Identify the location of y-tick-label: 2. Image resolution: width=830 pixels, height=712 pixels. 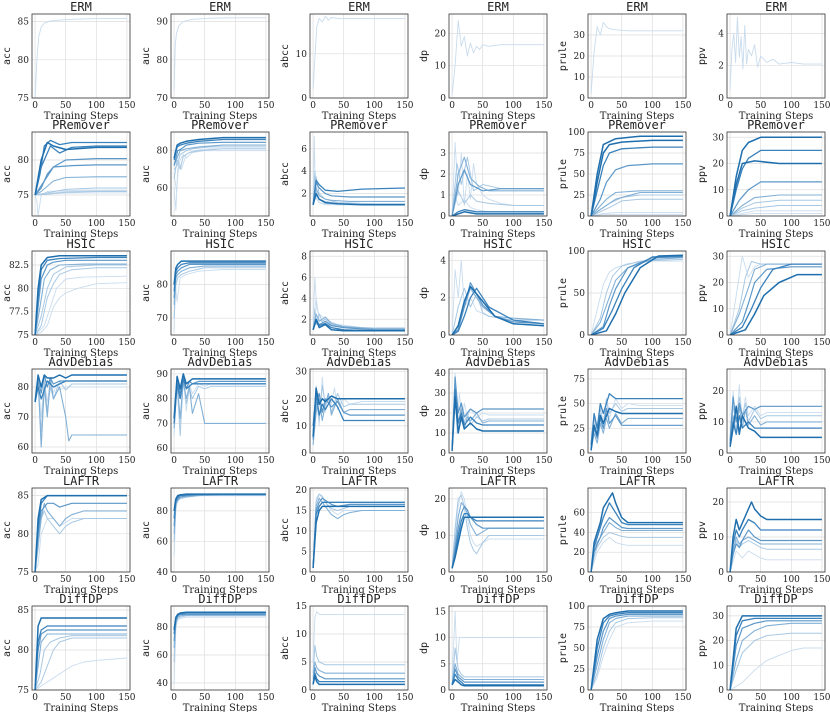
(443, 175).